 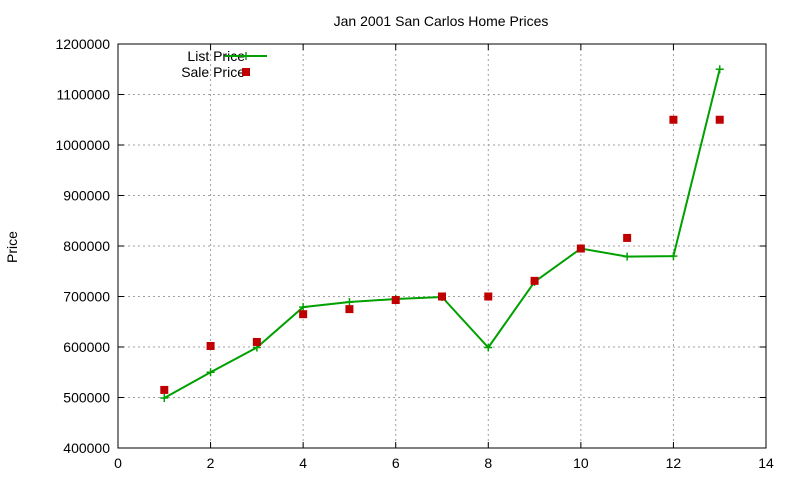 What do you see at coordinates (674, 463) in the screenshot?
I see `x-tick-label: 12` at bounding box center [674, 463].